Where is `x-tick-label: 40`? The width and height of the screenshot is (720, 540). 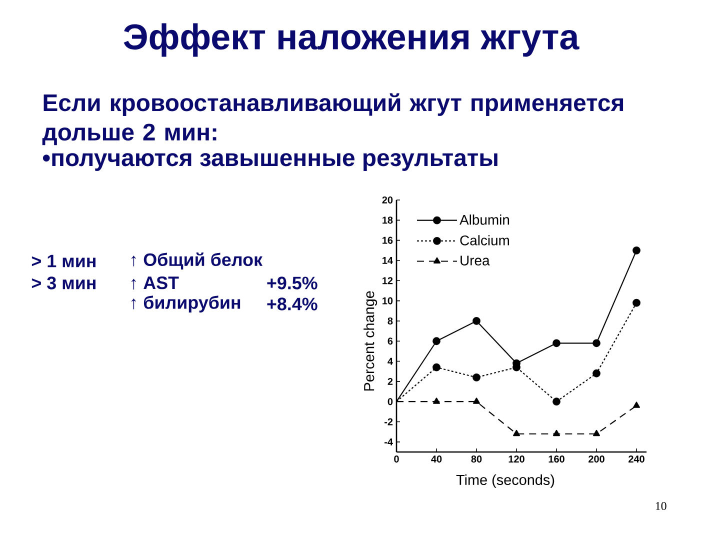
x-tick-label: 40 is located at coordinates (436, 459).